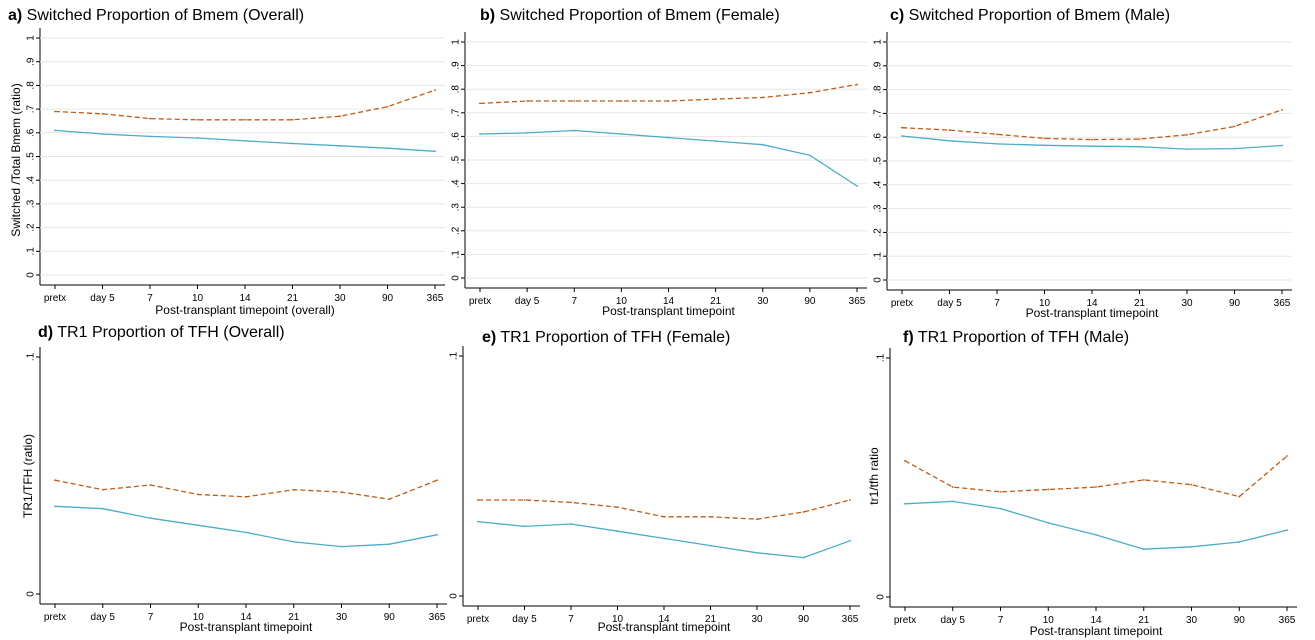  I want to click on panel-letter: f), so click(908, 337).